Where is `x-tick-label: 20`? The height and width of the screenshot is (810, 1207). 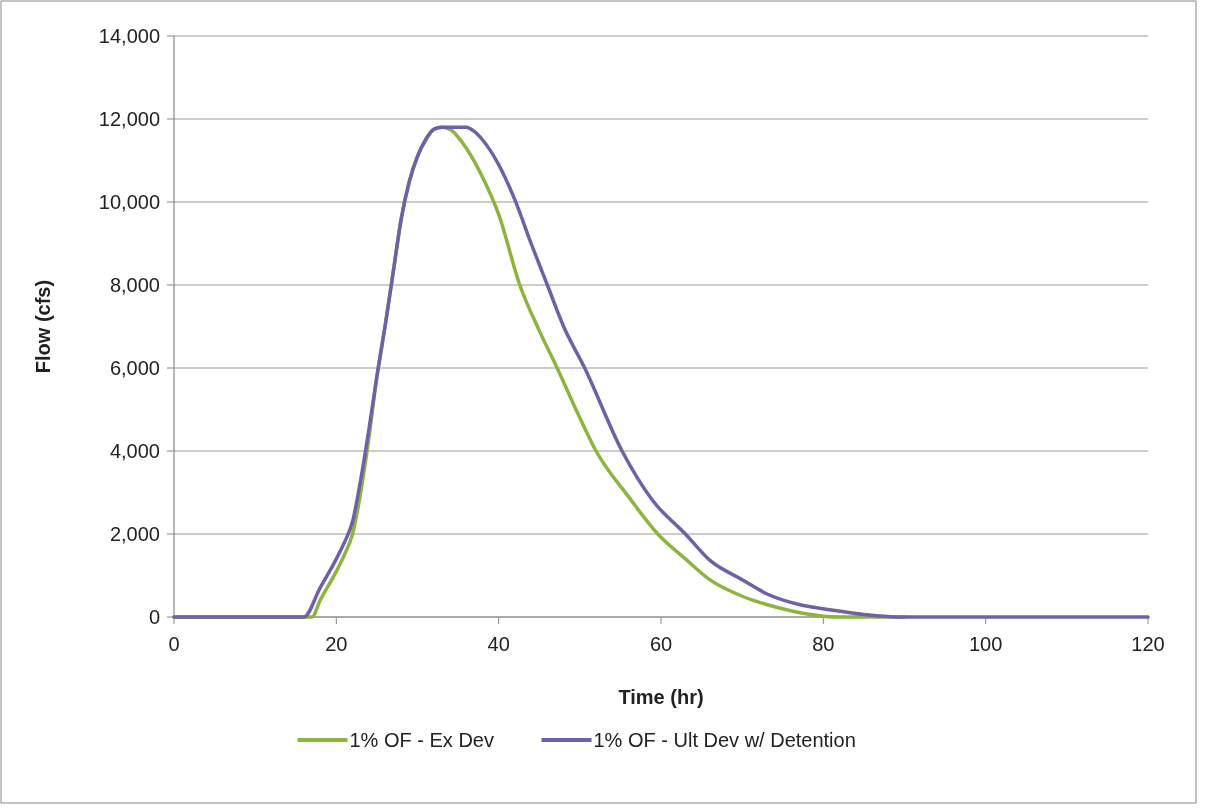 x-tick-label: 20 is located at coordinates (336, 644).